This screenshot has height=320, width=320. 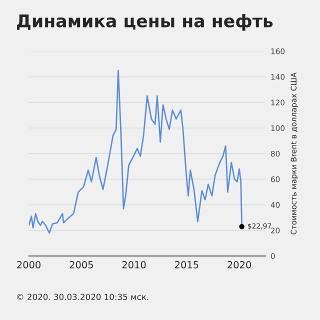 I want to click on x-tick-label: 2015, so click(x=186, y=264).